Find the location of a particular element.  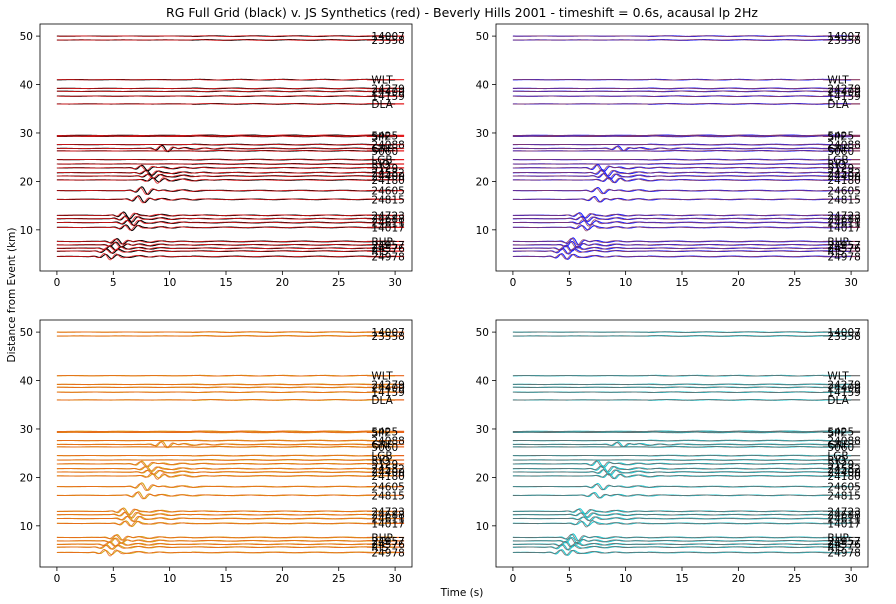

station-label: RIS is located at coordinates (835, 252).